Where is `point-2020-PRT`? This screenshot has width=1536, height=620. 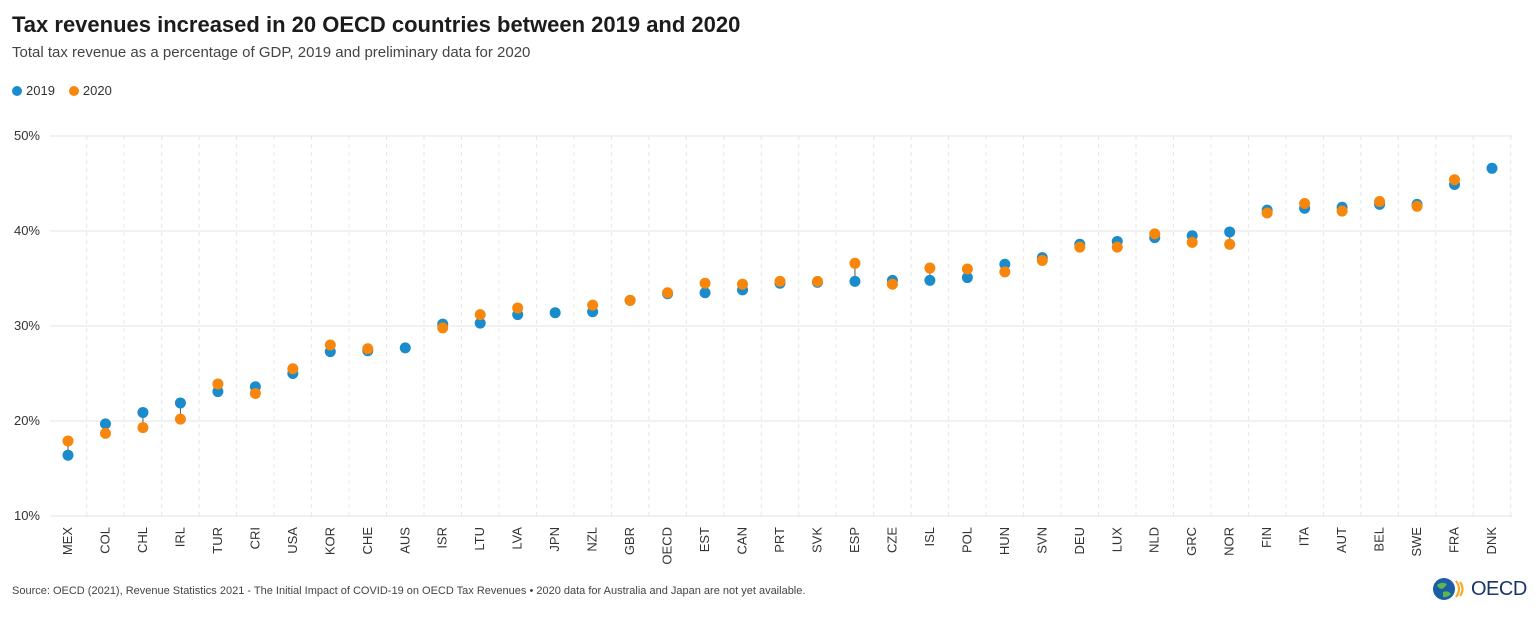
point-2020-PRT is located at coordinates (780, 281).